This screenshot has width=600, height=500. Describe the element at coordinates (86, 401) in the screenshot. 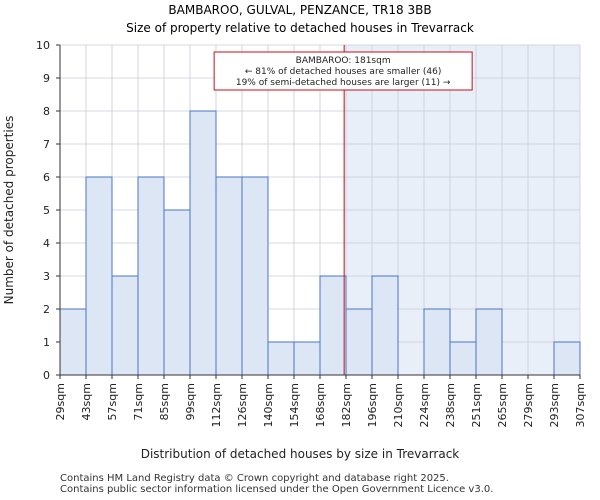

I see `x-tick-label: 43sqm` at that location.